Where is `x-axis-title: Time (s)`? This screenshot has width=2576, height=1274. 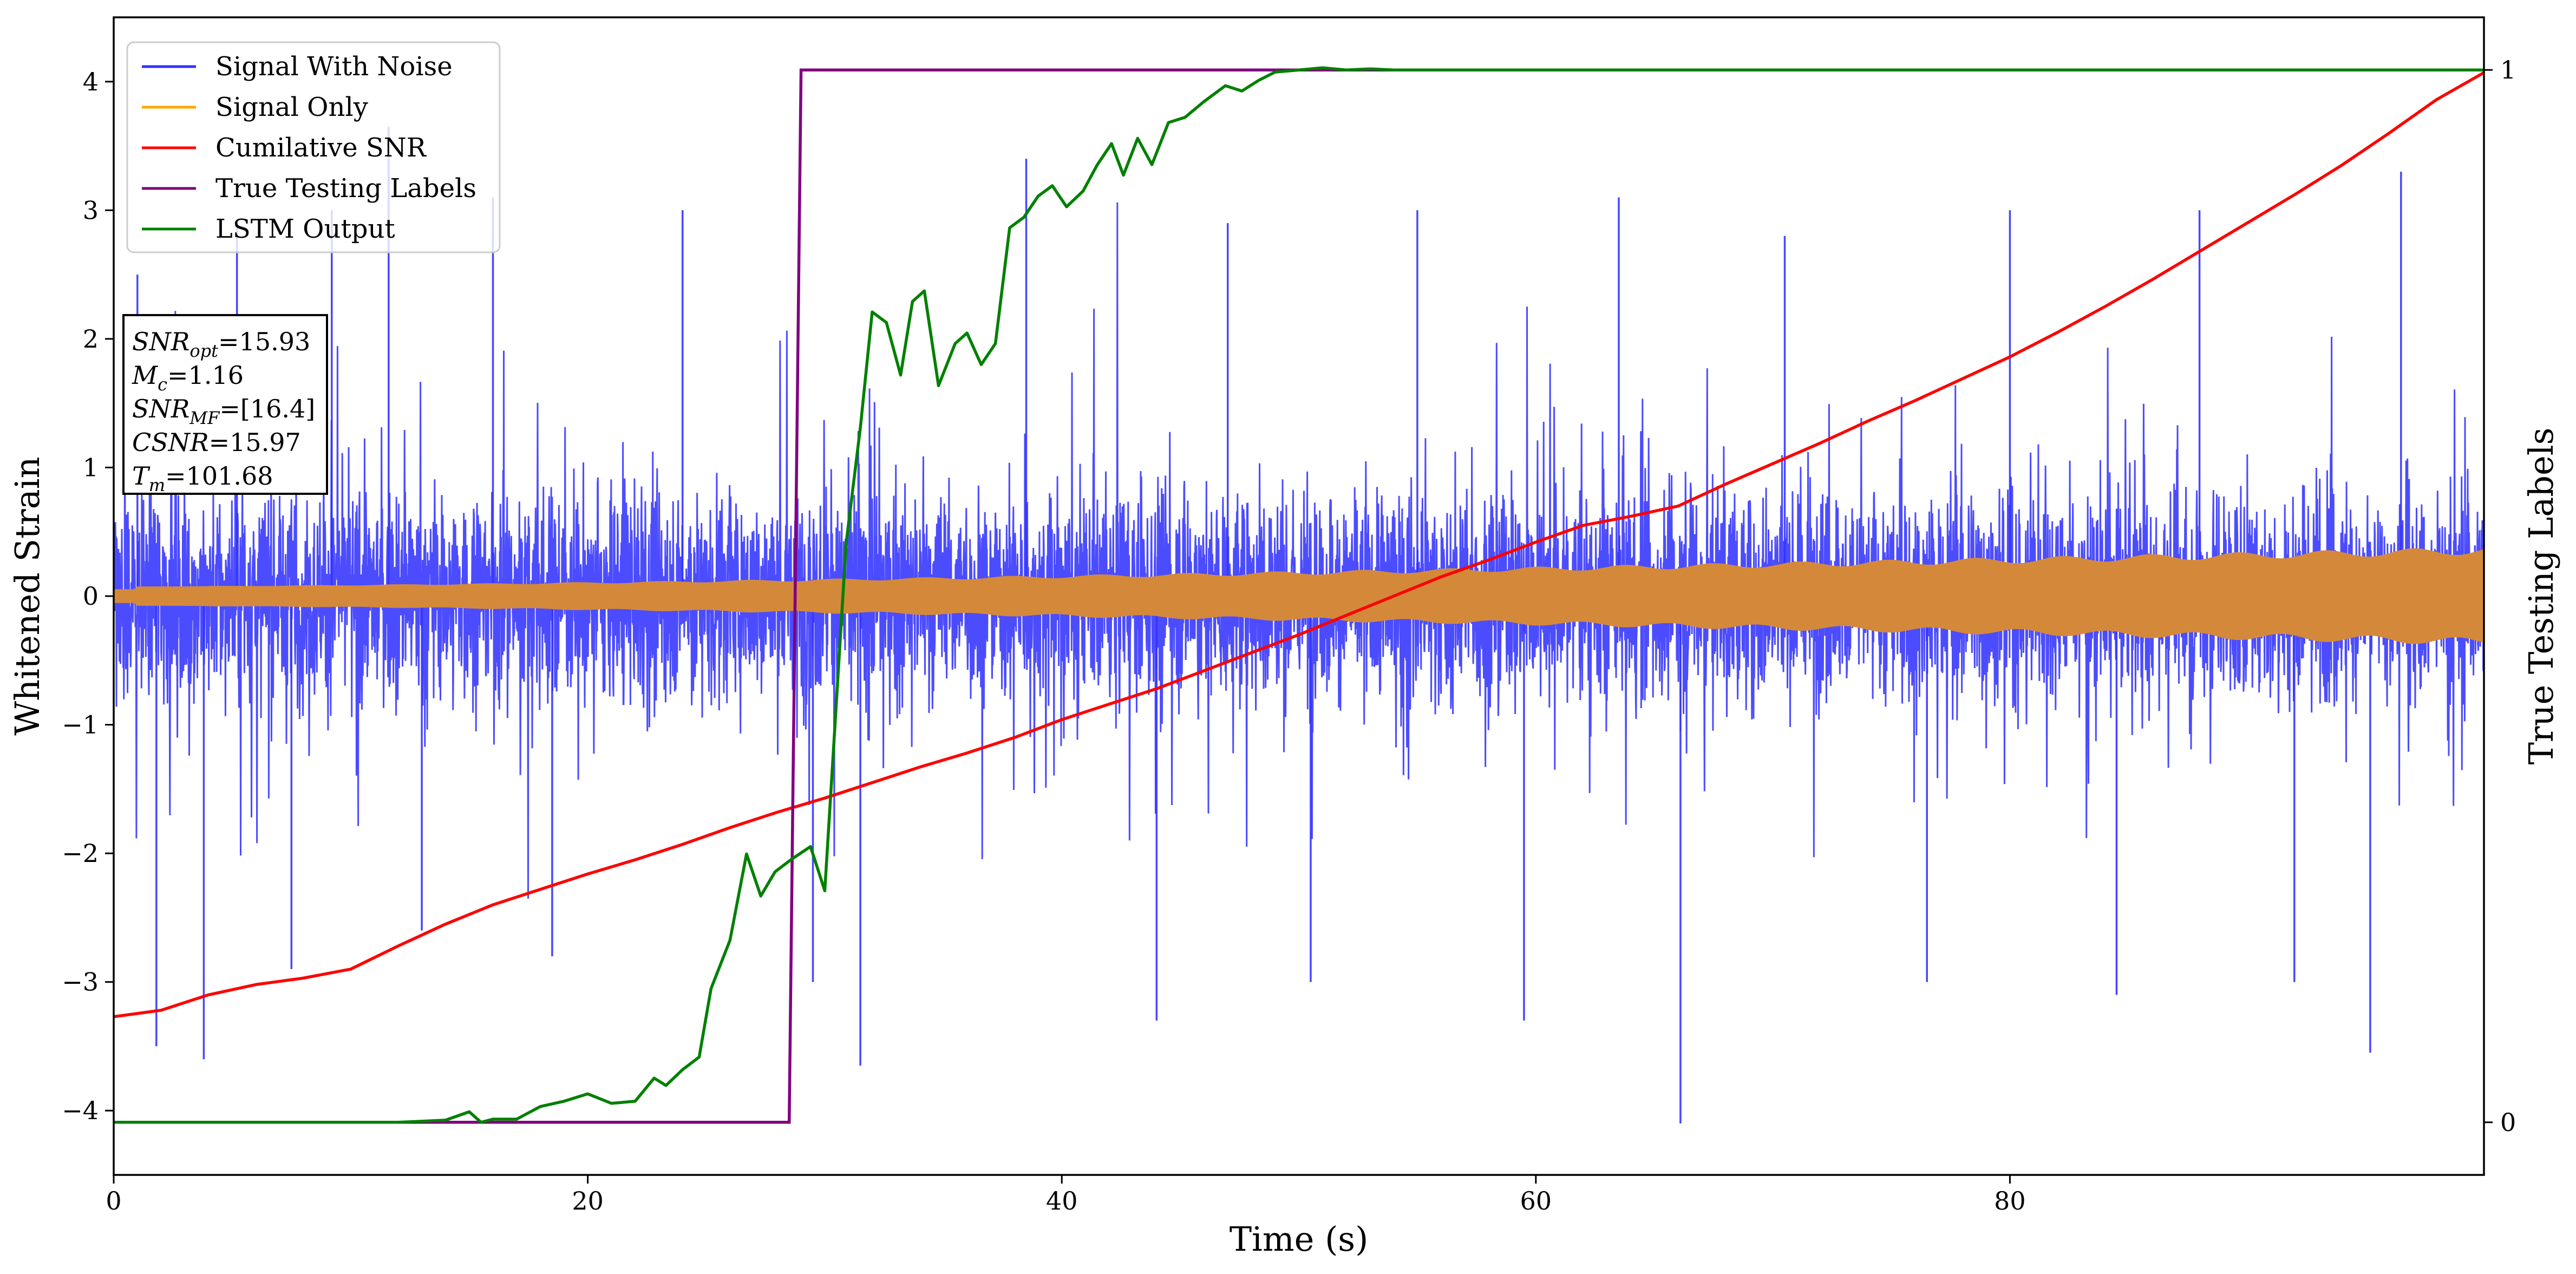
x-axis-title: Time (s) is located at coordinates (1300, 1239).